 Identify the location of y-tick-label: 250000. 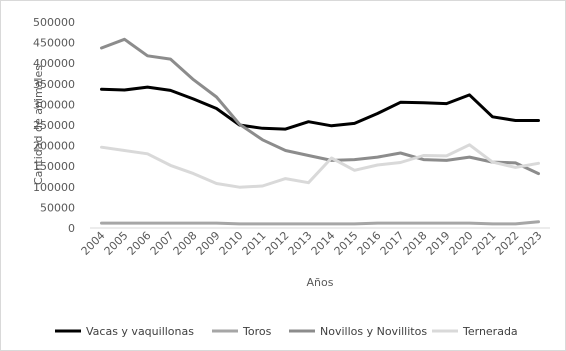
(54, 125).